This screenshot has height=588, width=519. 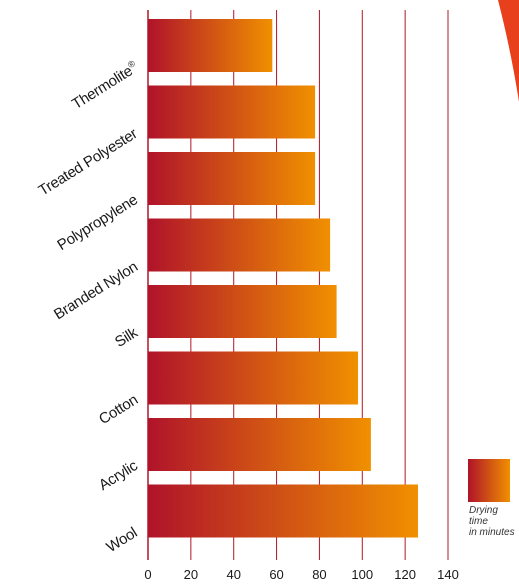 What do you see at coordinates (448, 574) in the screenshot?
I see `x-tick-label-140: 140` at bounding box center [448, 574].